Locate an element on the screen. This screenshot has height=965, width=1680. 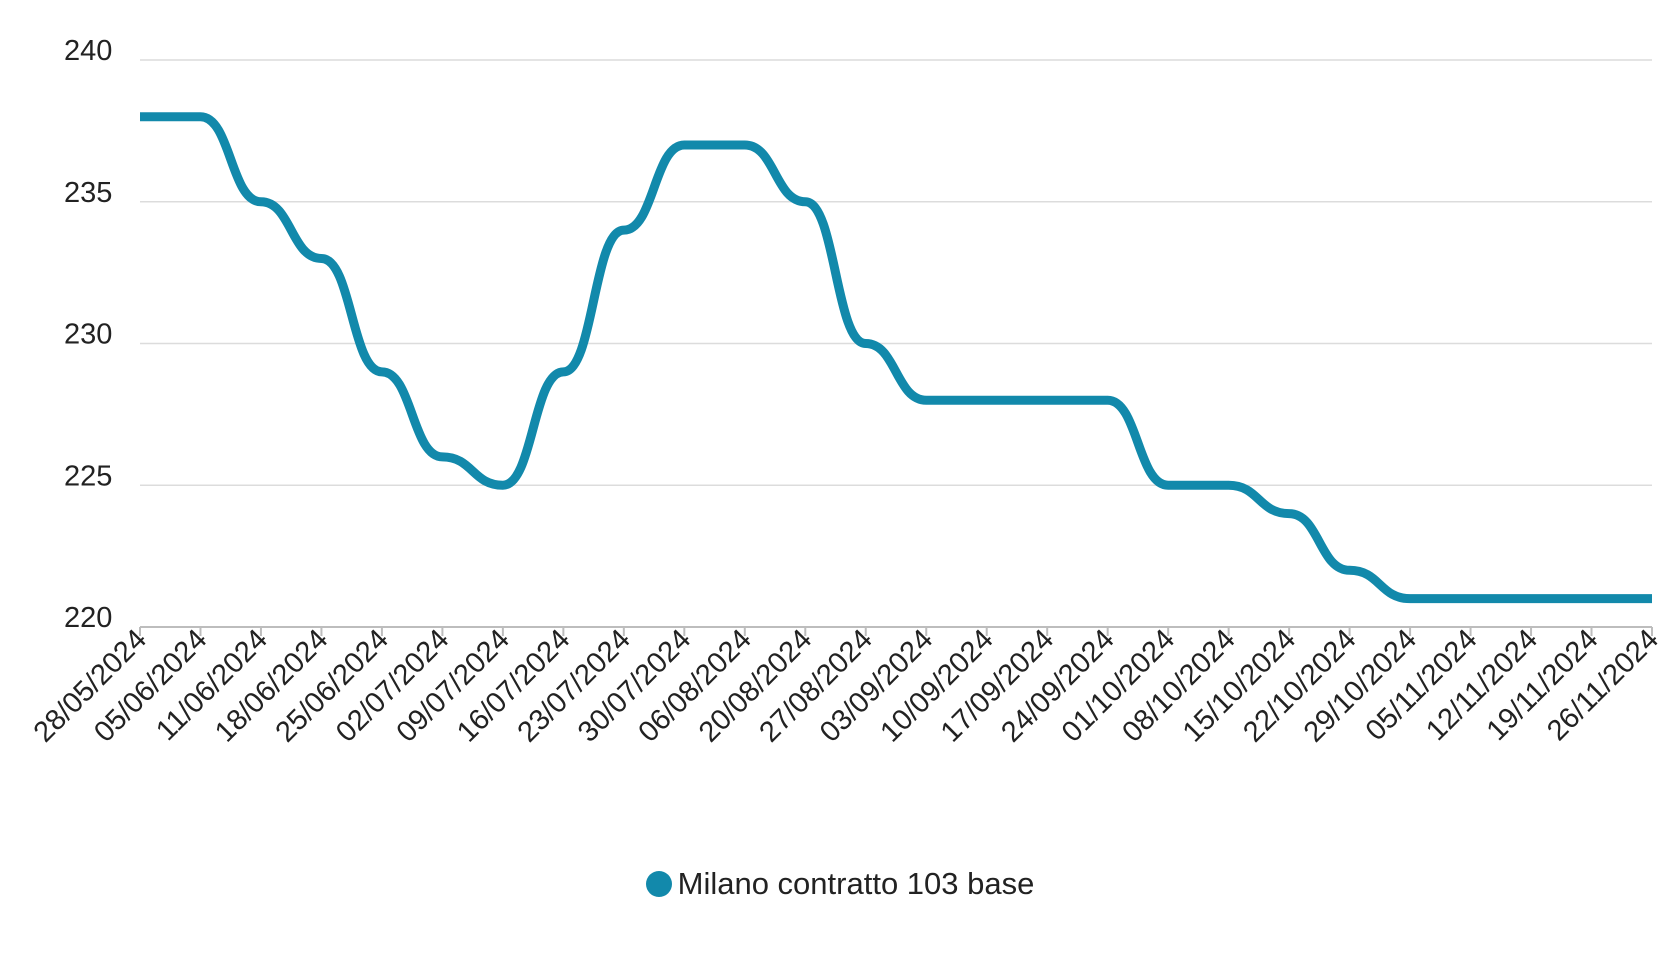
y-axis-ticks: 220 225 230 235 240 is located at coordinates (88, 334).